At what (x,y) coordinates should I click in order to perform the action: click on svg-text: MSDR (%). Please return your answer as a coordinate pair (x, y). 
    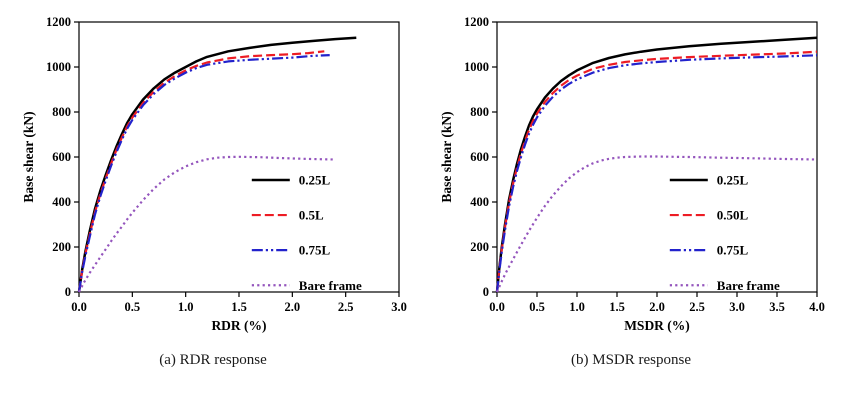
    Looking at the image, I should click on (657, 325).